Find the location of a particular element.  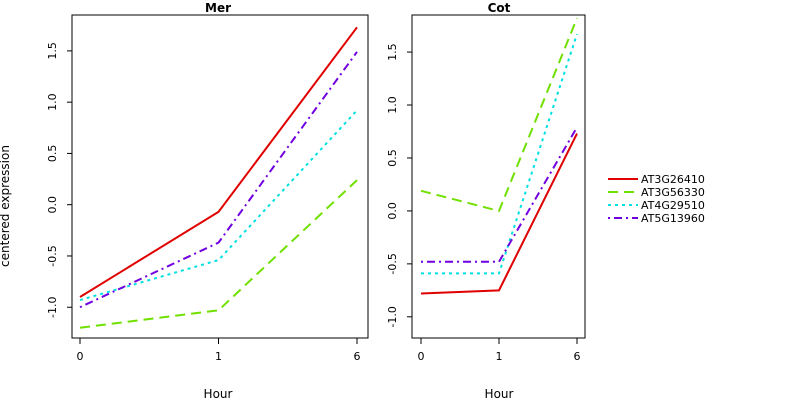

series-line-cot-at4g29510 is located at coordinates (499, 154).